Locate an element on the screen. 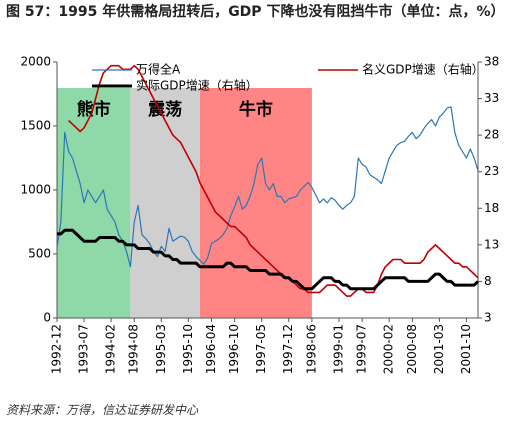  y2-tick-label: 38 is located at coordinates (491, 62).